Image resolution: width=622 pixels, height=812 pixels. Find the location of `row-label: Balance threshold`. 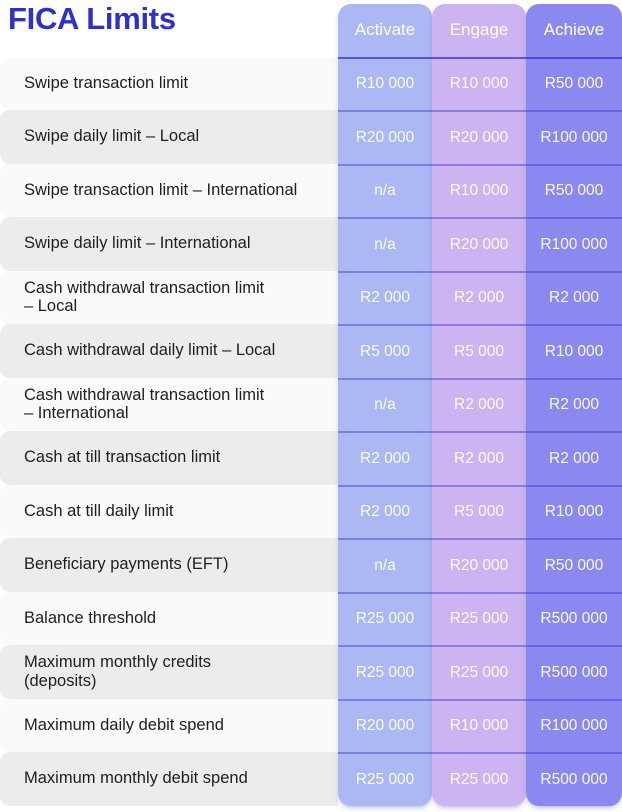

row-label: Balance threshold is located at coordinates (169, 618).